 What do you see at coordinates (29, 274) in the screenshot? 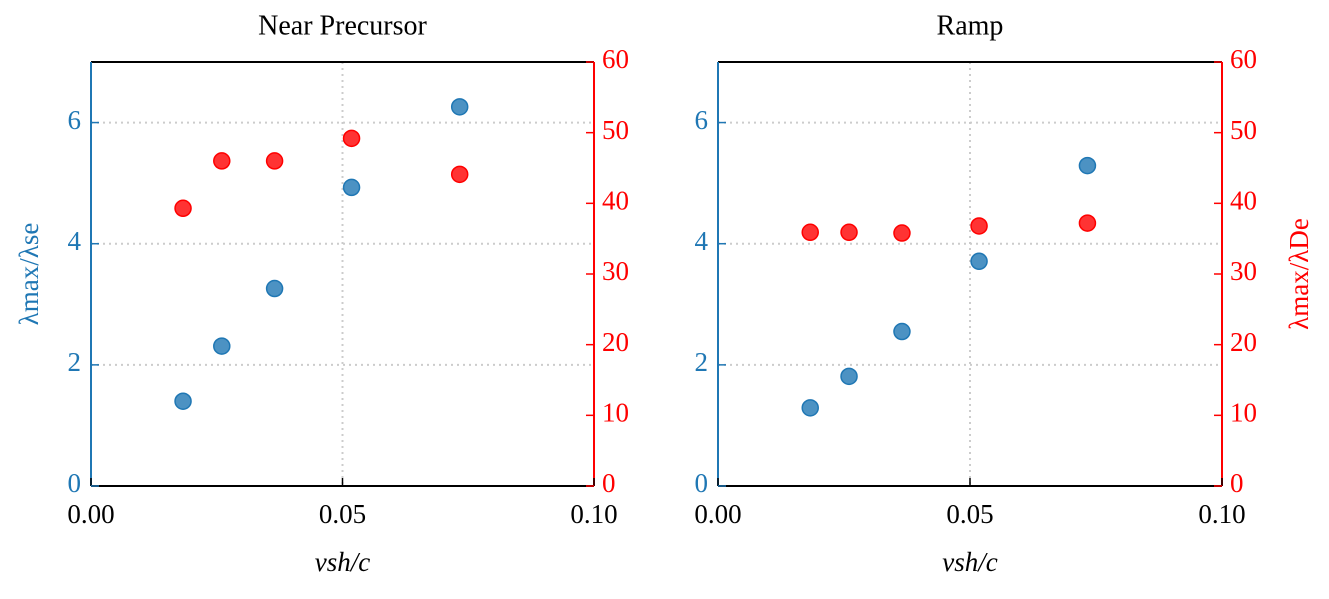
I see `y-axis-label: λmax/λse` at bounding box center [29, 274].